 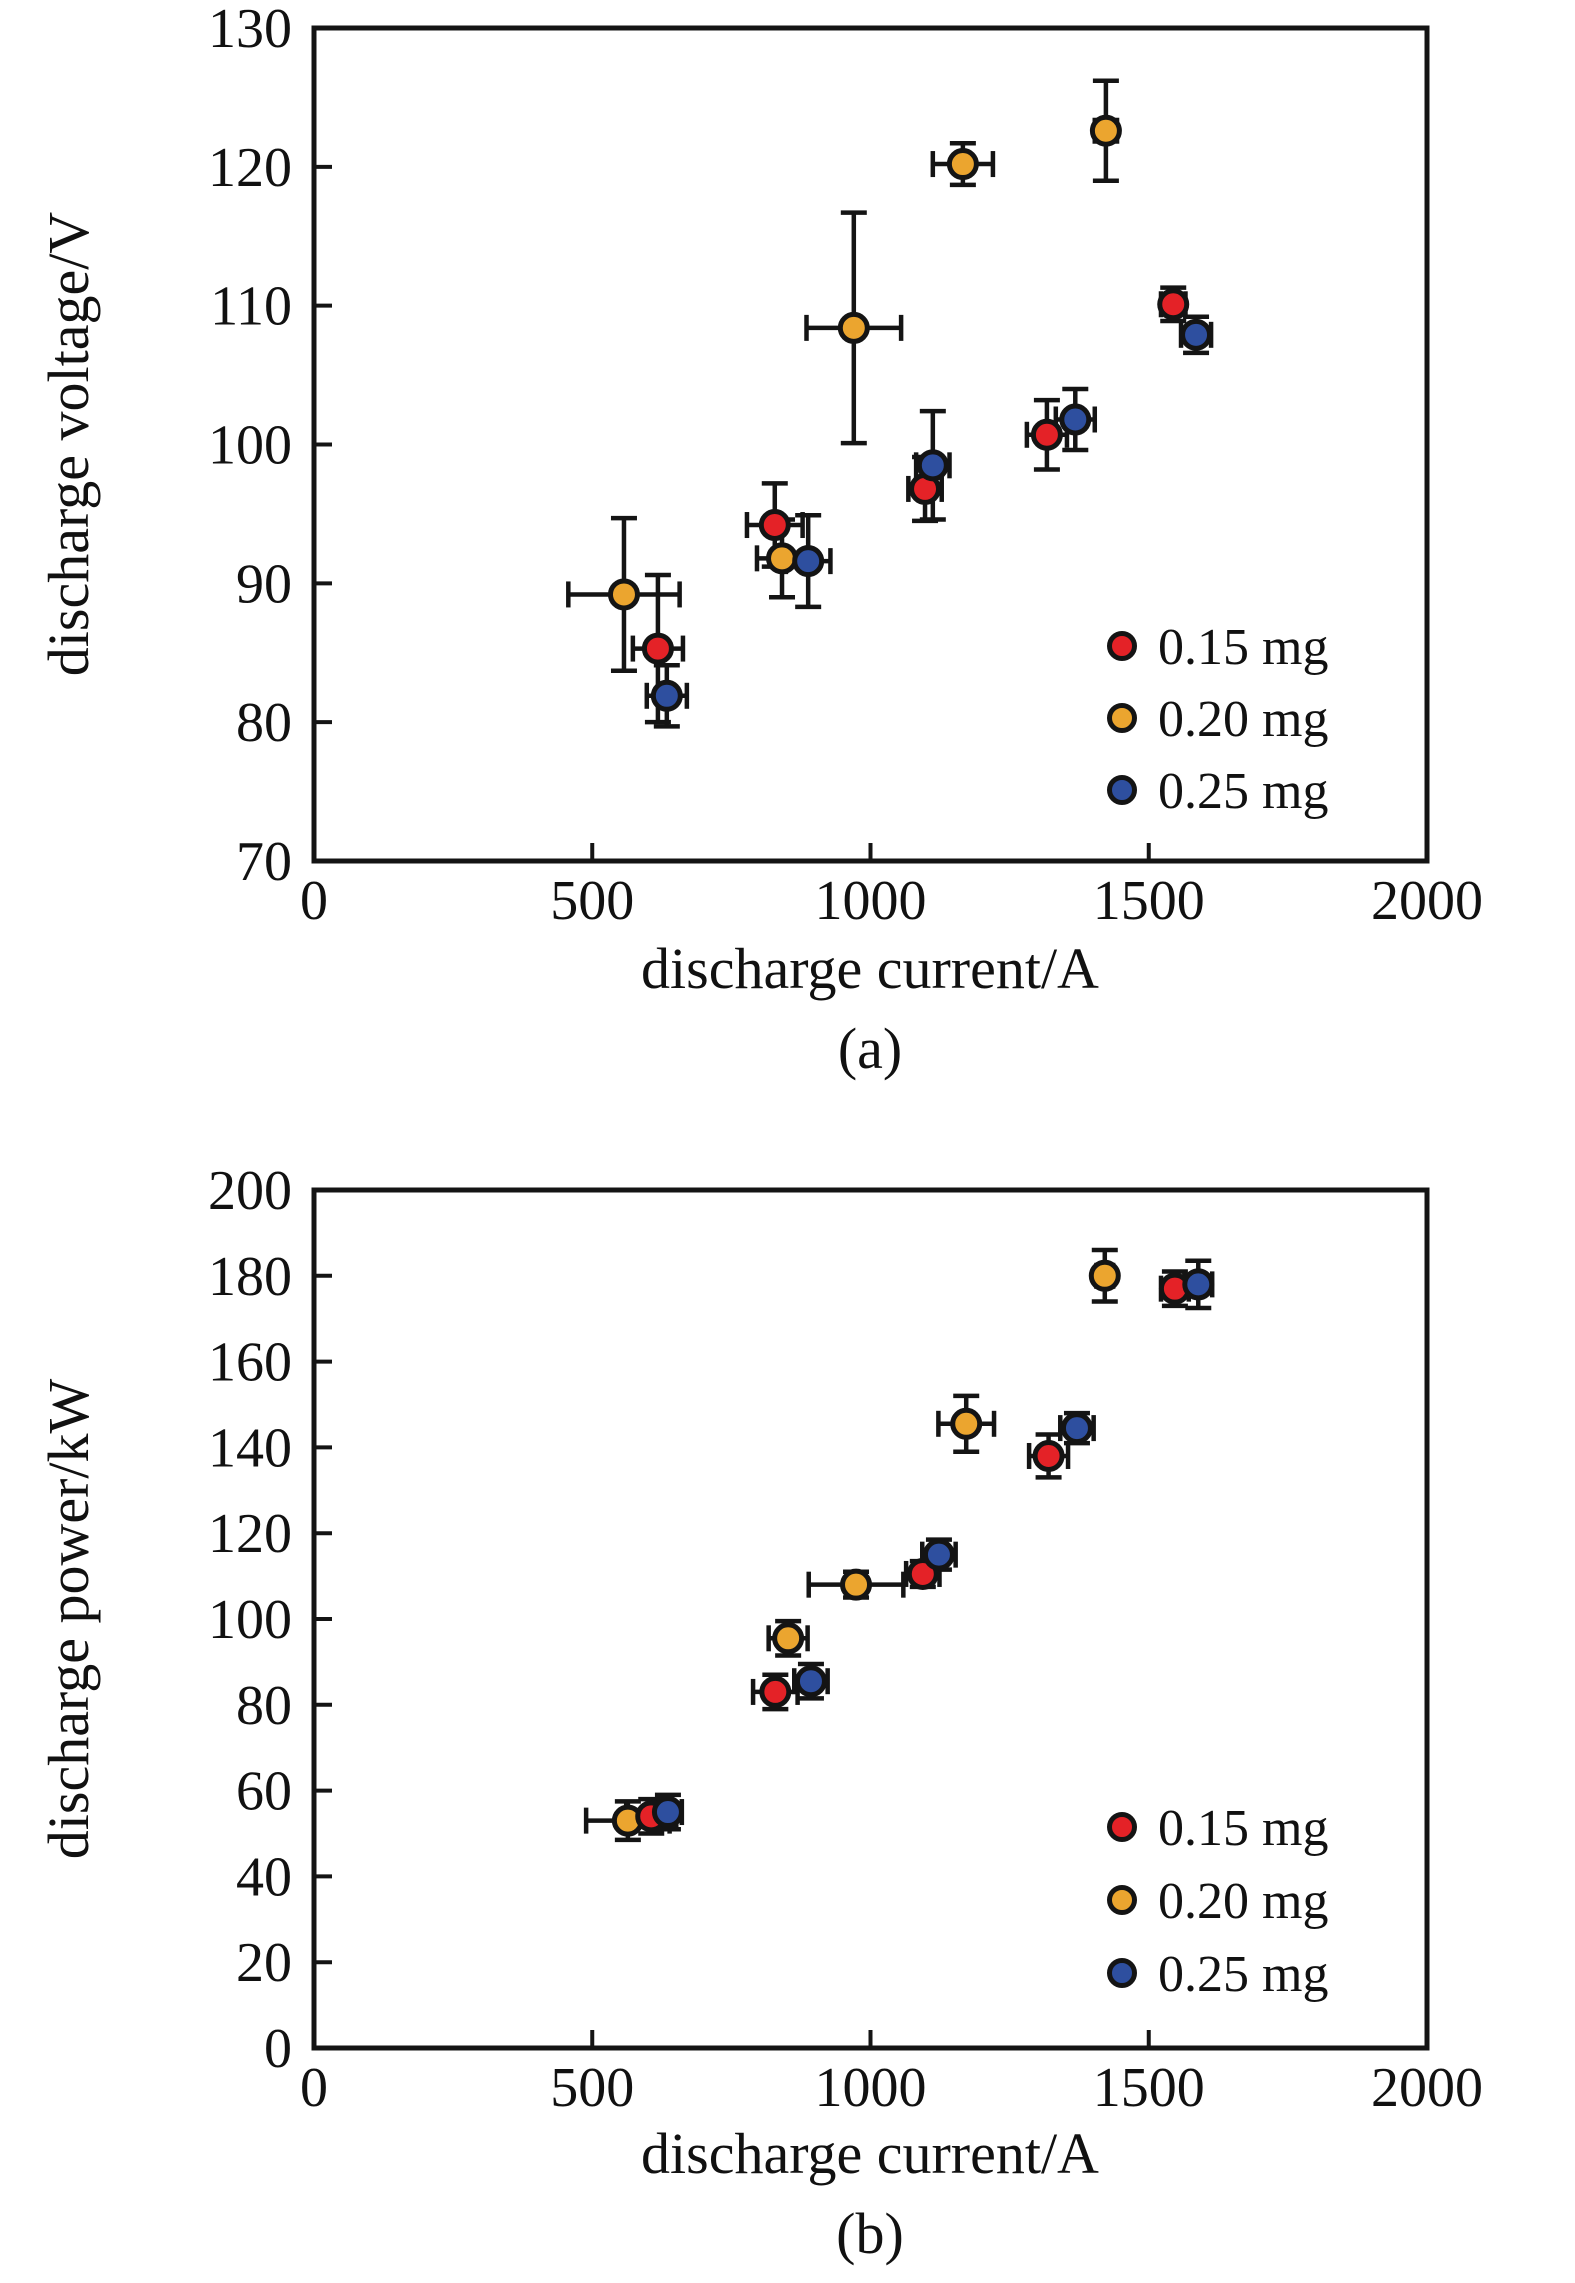 I want to click on y-tick-label: 70, so click(x=264, y=862).